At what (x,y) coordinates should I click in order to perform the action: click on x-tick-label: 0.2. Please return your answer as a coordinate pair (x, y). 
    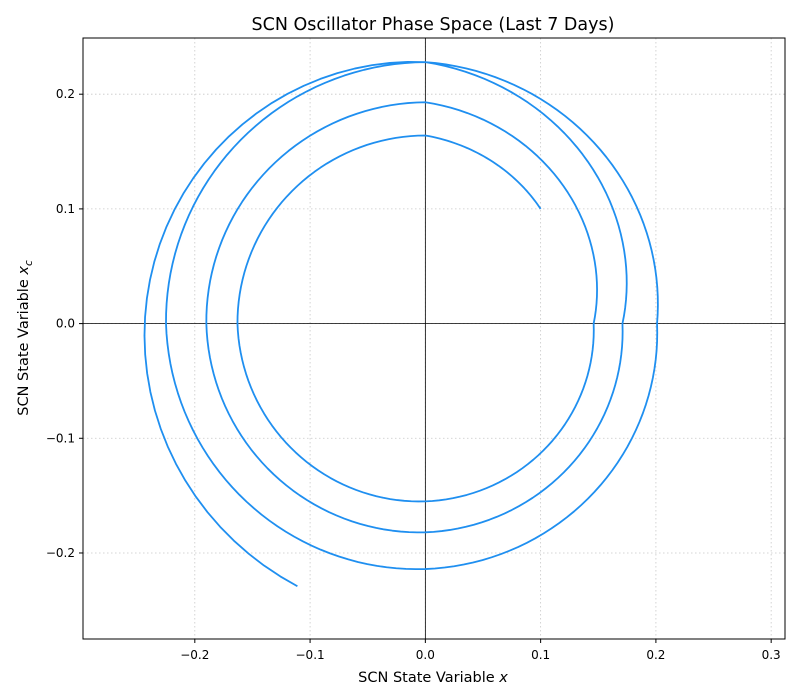
    Looking at the image, I should click on (655, 655).